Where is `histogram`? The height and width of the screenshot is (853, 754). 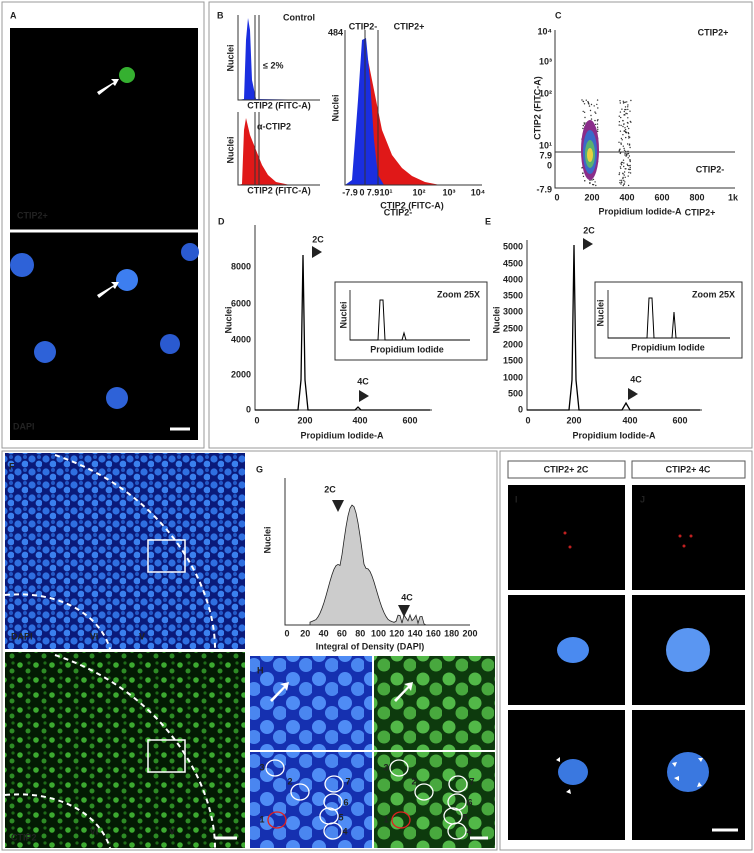 histogram is located at coordinates (264, 151).